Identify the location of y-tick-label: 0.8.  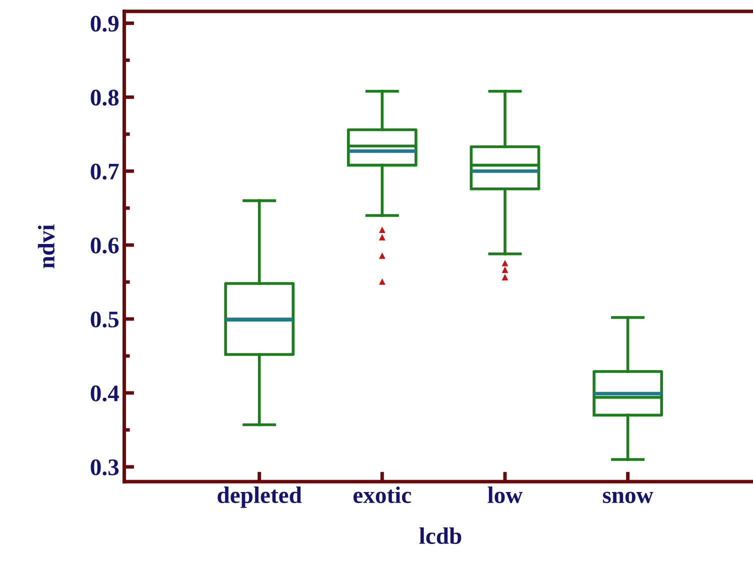
(104, 98).